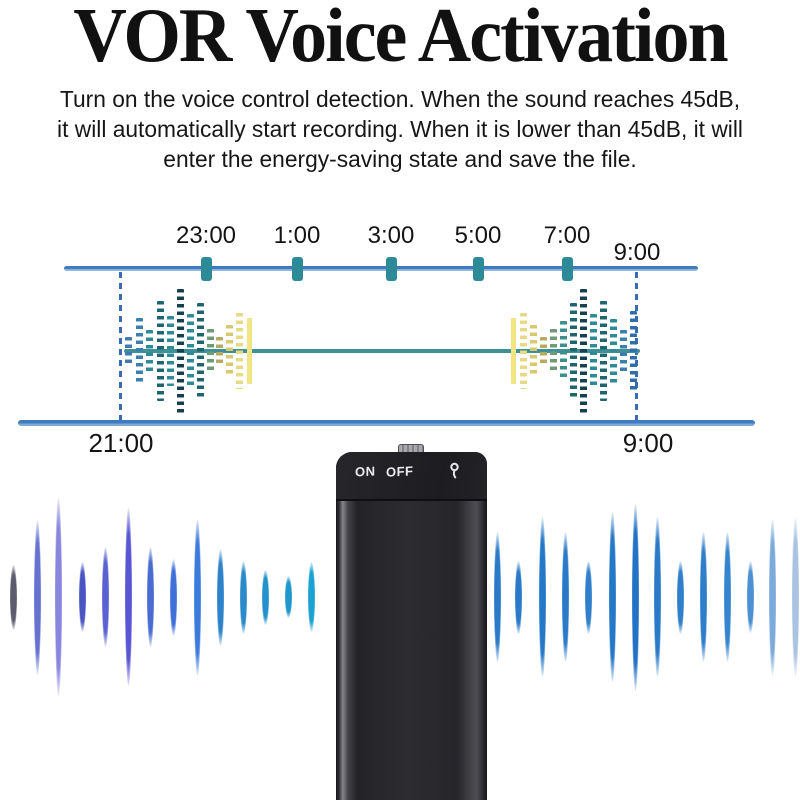 The width and height of the screenshot is (800, 800). What do you see at coordinates (121, 443) in the screenshot?
I see `timeline-bottom-left-label: 21:00` at bounding box center [121, 443].